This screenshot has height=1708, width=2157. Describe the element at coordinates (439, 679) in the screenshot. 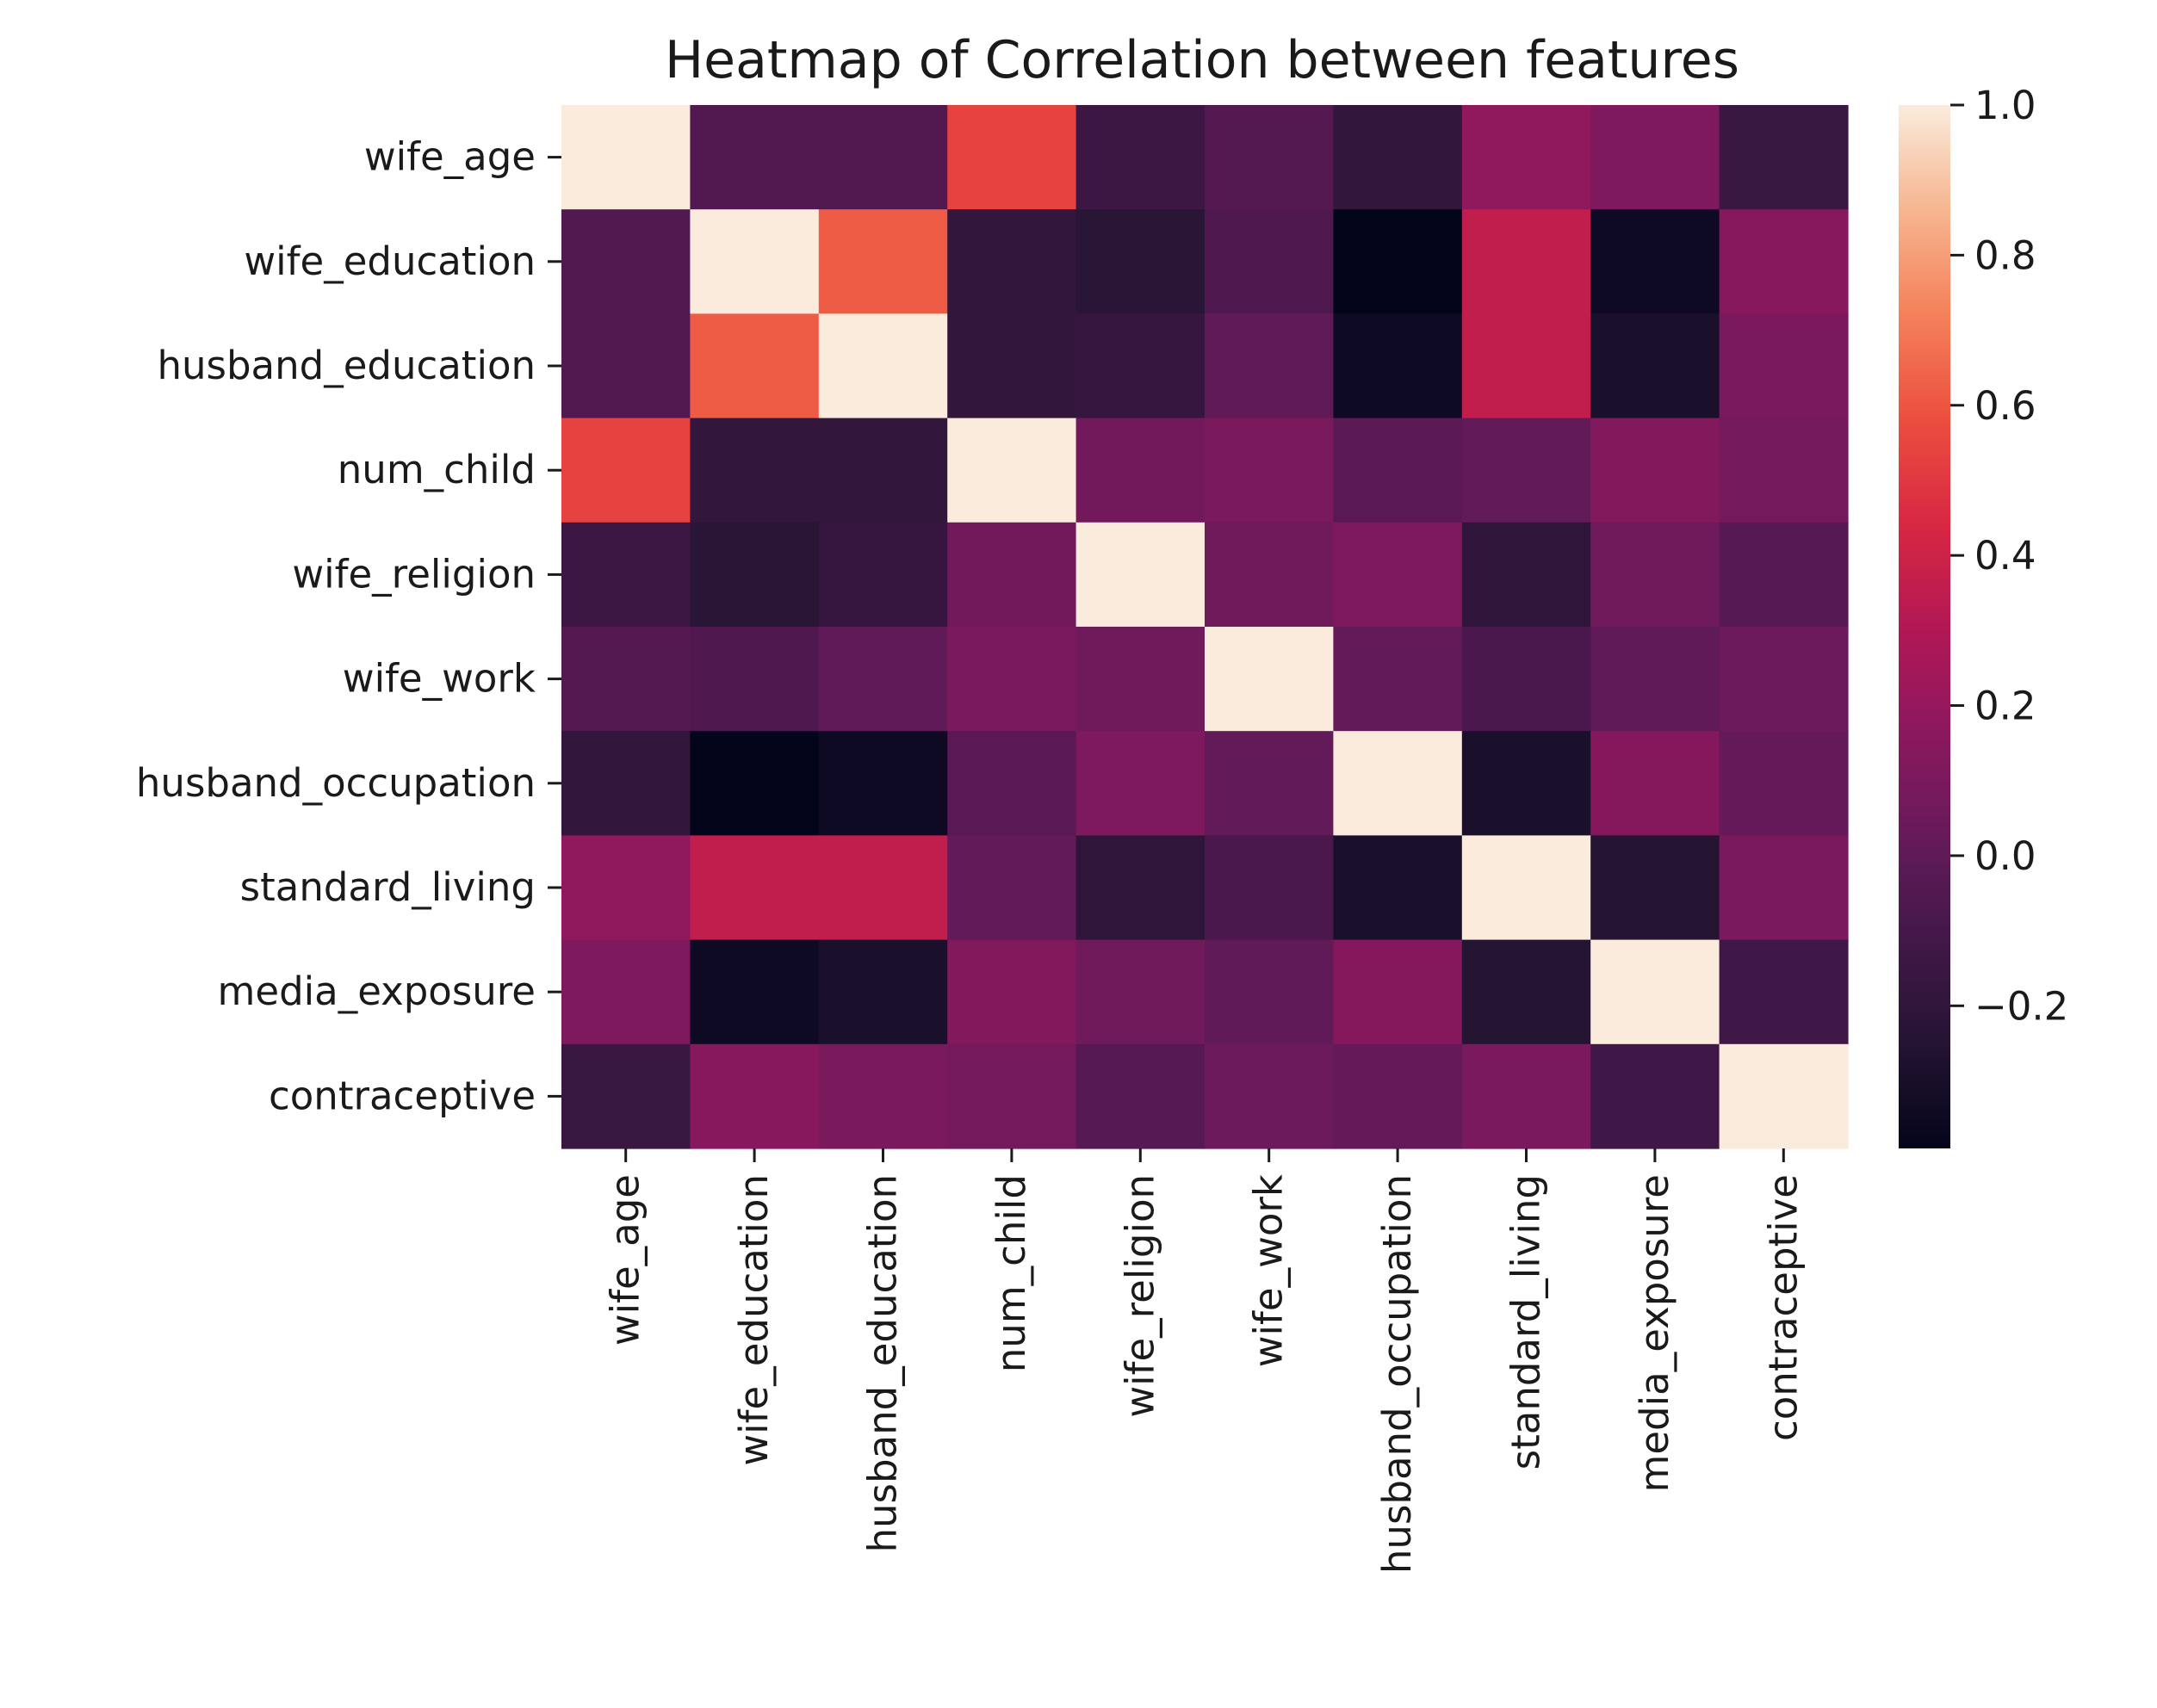

I see `row-label: wife_work` at that location.